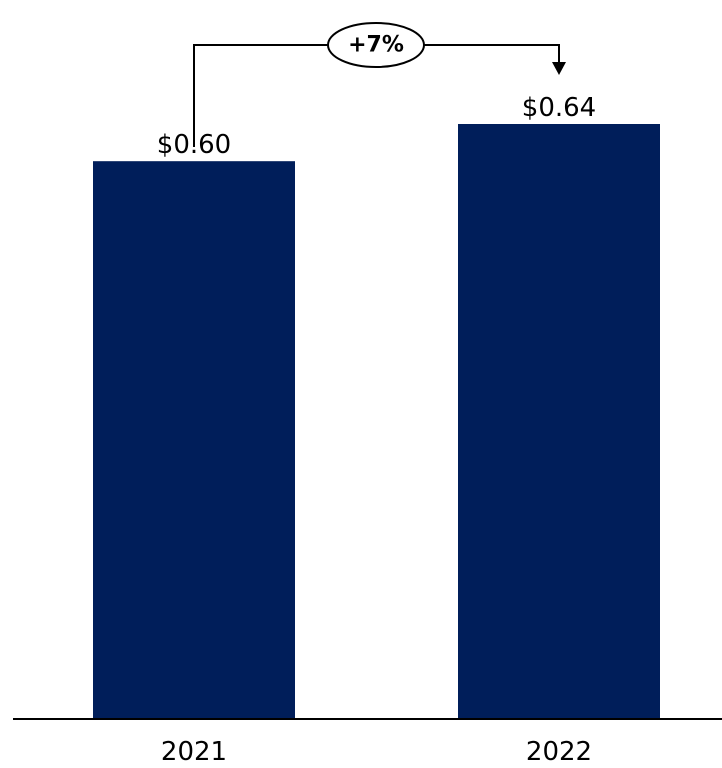  I want to click on growth-label-oval, so click(376, 45).